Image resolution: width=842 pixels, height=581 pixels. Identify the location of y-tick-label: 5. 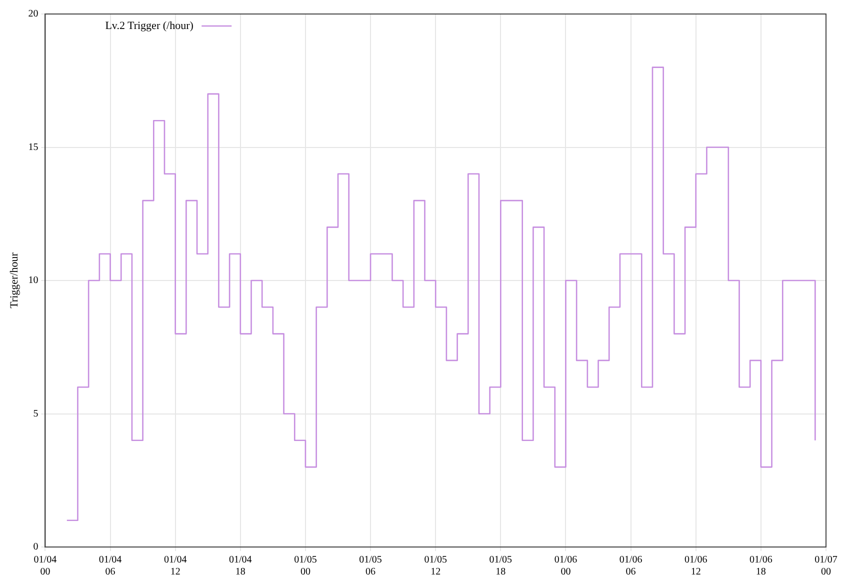
(35, 414).